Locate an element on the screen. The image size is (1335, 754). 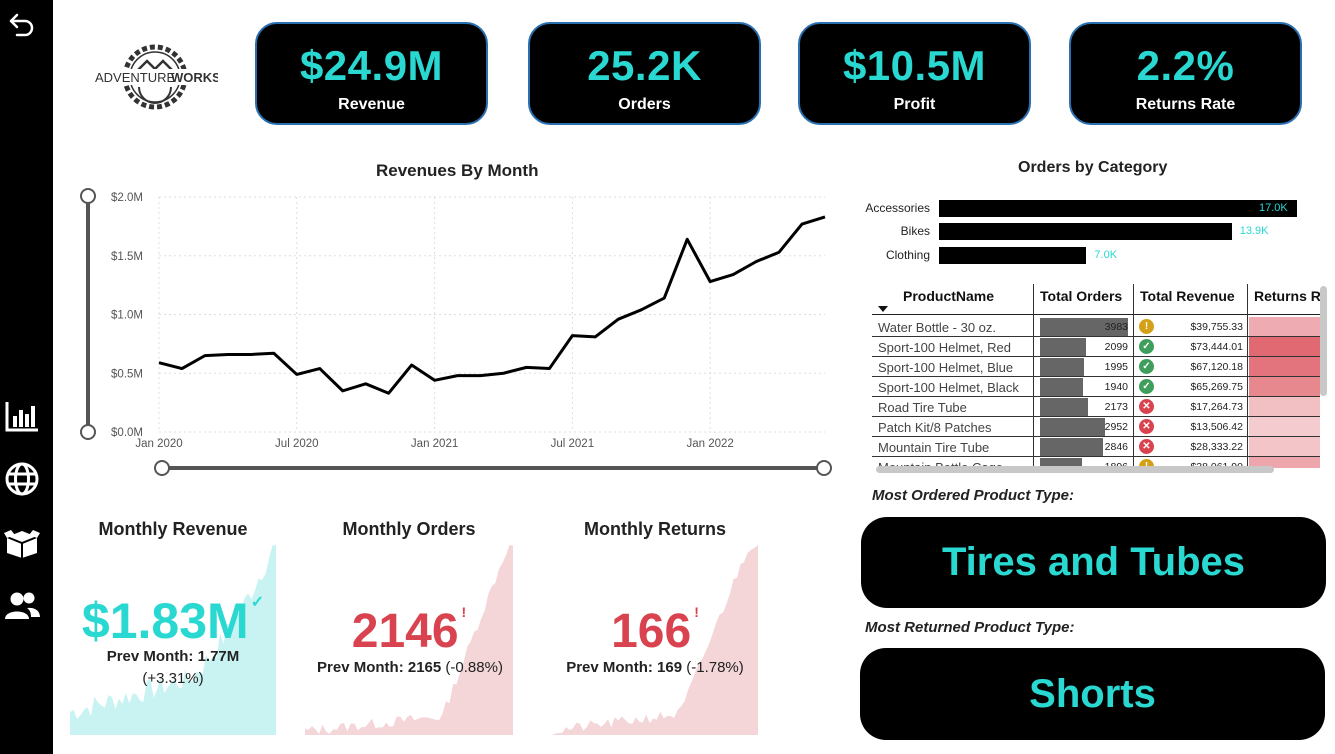
monthly-orders-number: 2146 is located at coordinates (405, 631).